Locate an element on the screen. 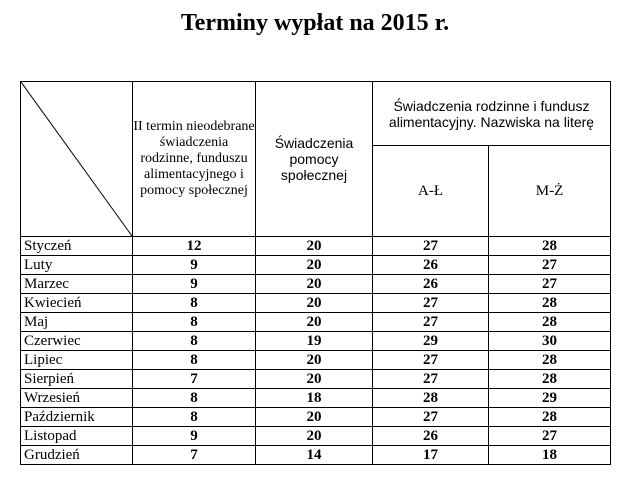 The height and width of the screenshot is (492, 630). value-cell: 19 is located at coordinates (314, 341).